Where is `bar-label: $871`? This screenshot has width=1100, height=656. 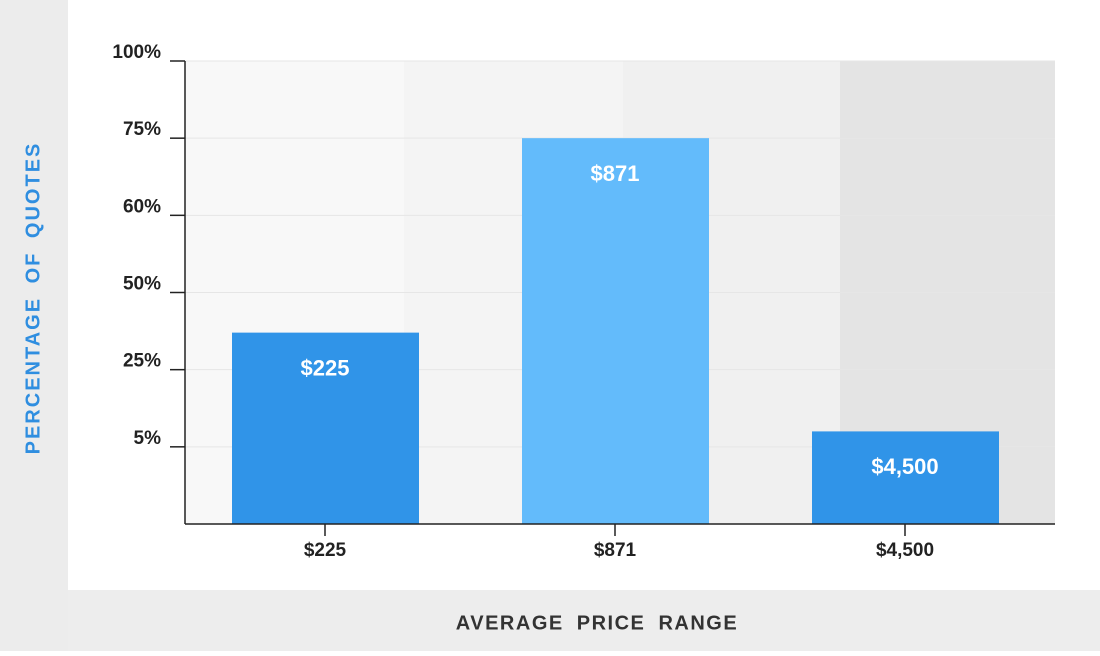
bar-label: $871 is located at coordinates (615, 173).